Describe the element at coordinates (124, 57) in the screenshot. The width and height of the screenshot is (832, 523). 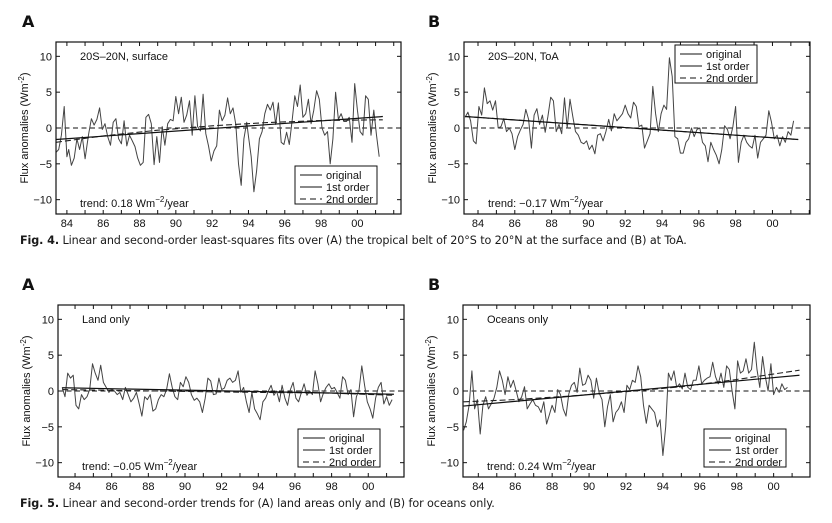
I see `panel-title: 20S–20N, surface` at that location.